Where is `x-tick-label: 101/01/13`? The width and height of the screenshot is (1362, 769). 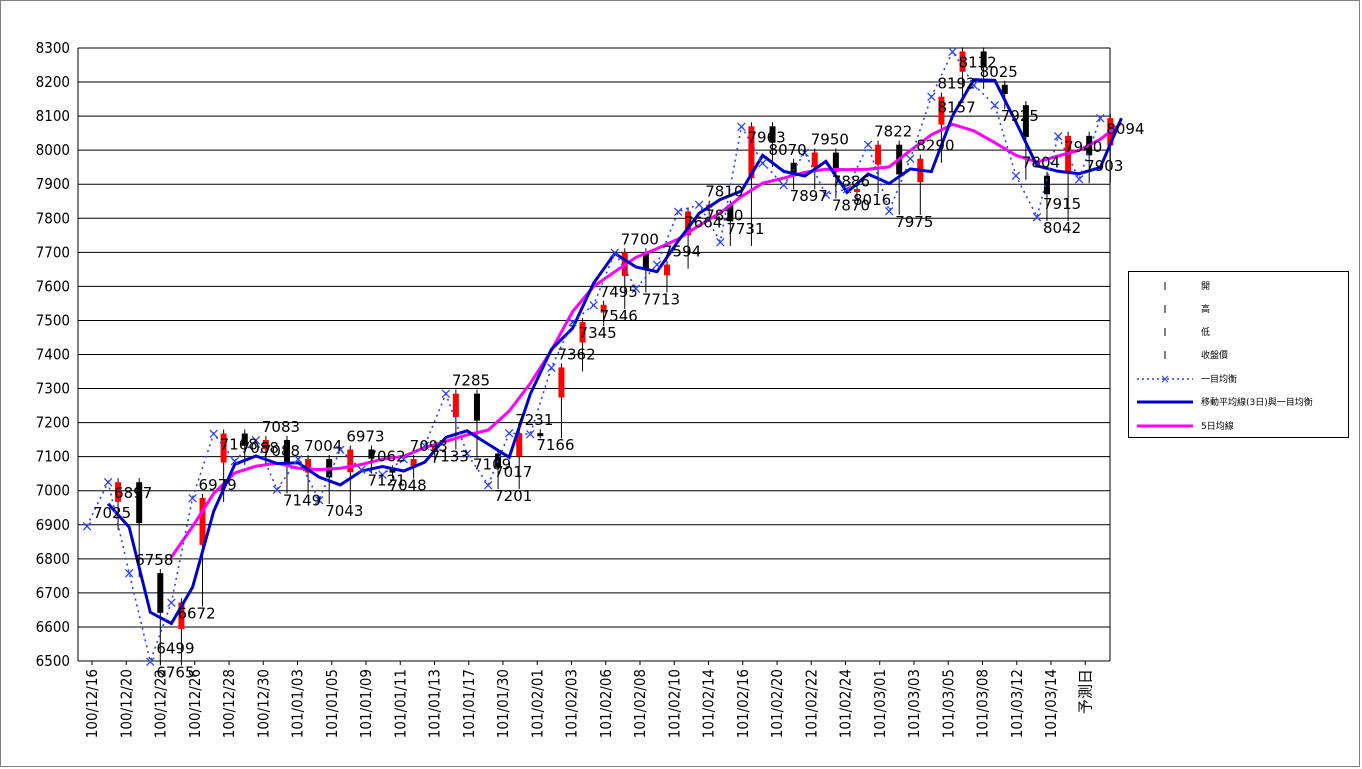
x-tick-label: 101/01/13 is located at coordinates (435, 703).